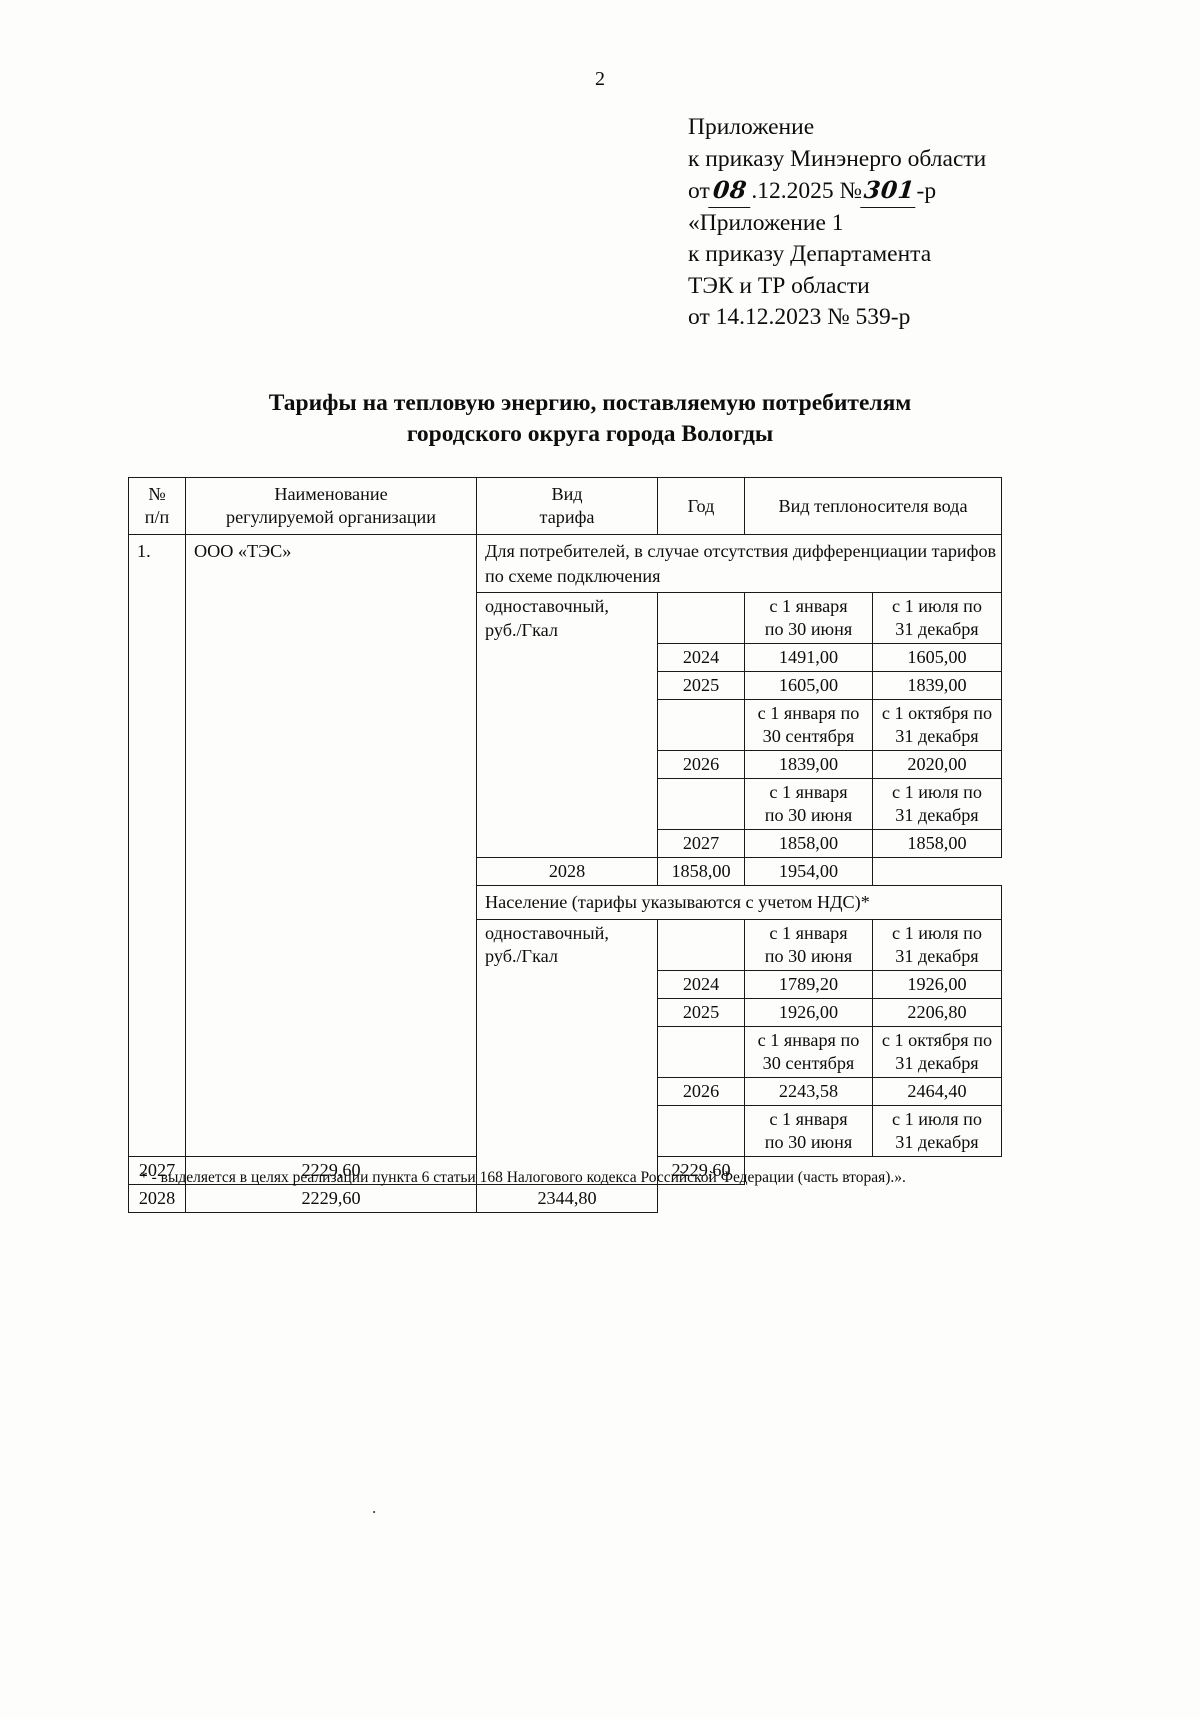  I want to click on table-row: 2028 2229,60 2344,80, so click(565, 1198).